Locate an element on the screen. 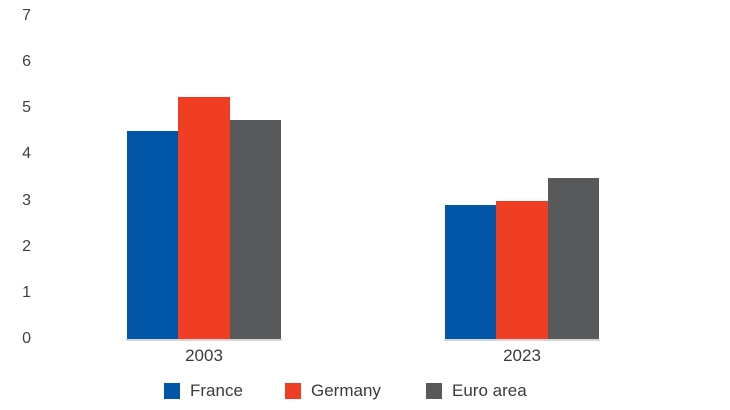 This screenshot has width=730, height=410. y-axis-tick-label: 7 is located at coordinates (26, 15).